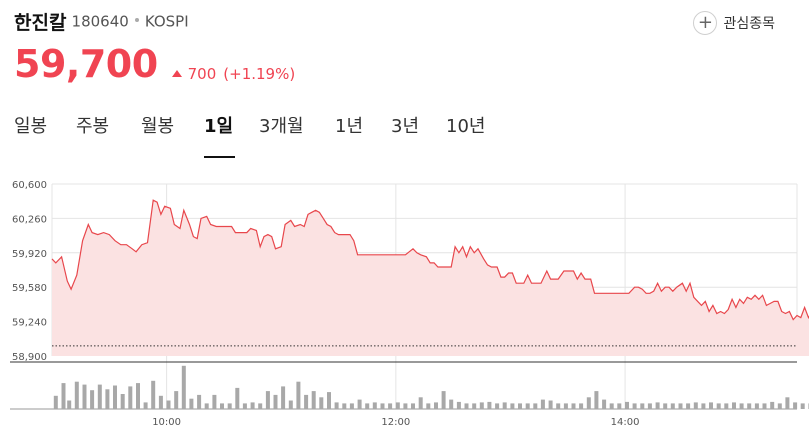  I want to click on tab-monthly: 월봉, so click(158, 126).